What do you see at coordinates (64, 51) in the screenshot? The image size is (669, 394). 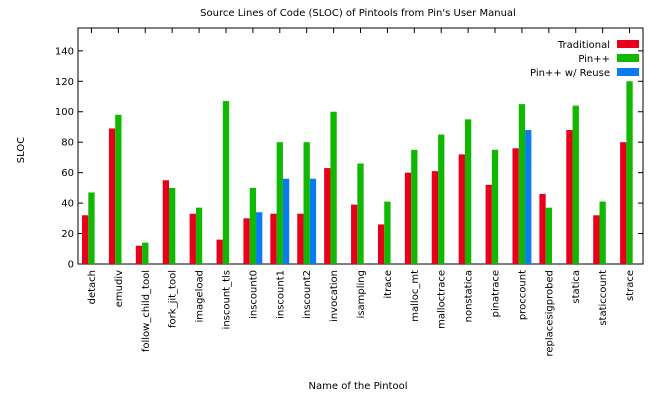 I see `y-tick-label: 140` at bounding box center [64, 51].